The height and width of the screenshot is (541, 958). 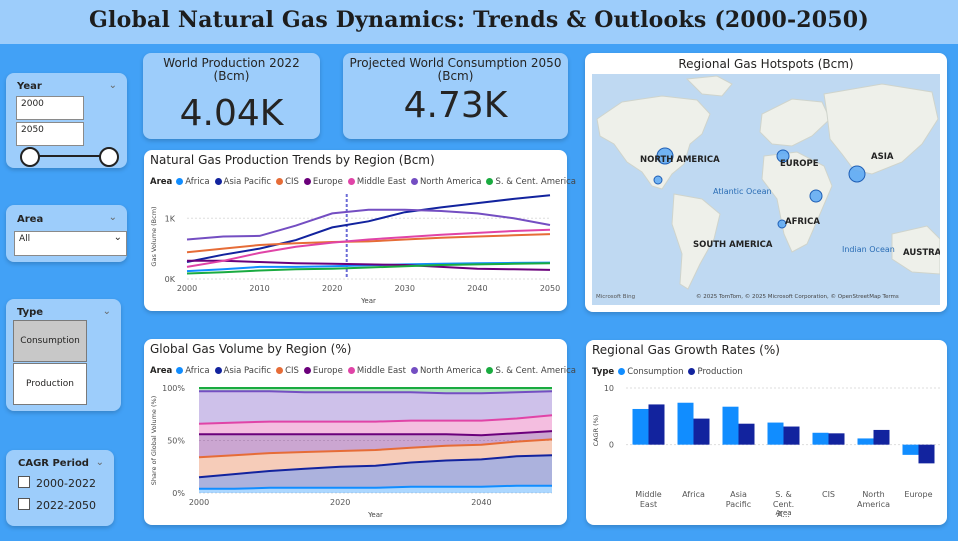 I want to click on chart-legend: Type Consumption Production, so click(x=670, y=372).